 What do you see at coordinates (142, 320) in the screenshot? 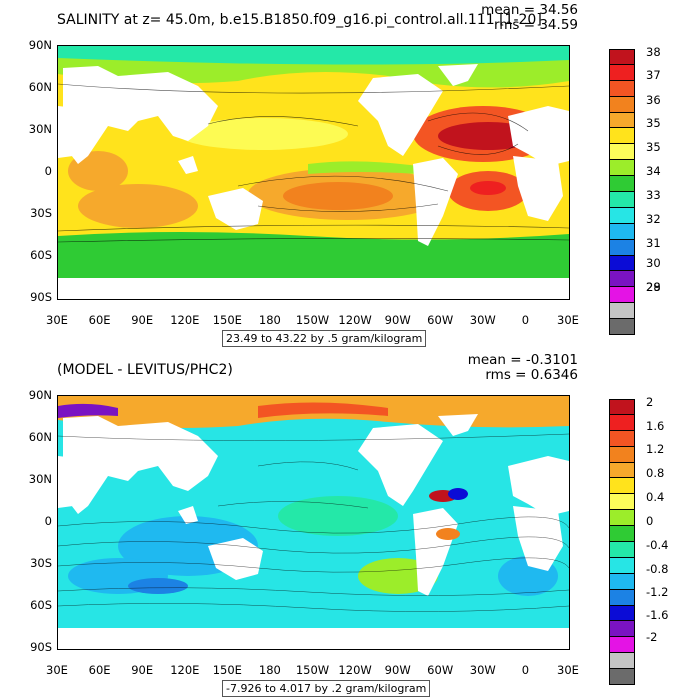
I see `lon-label: 90E` at bounding box center [142, 320].